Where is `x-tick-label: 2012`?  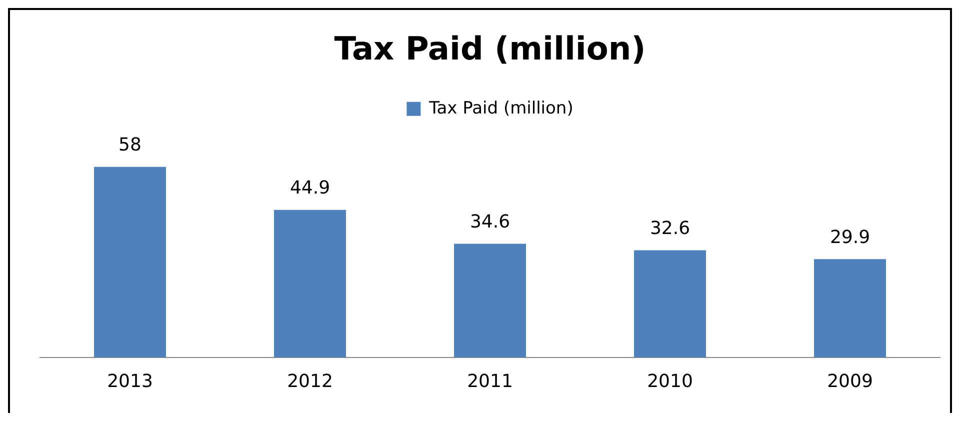
x-tick-label: 2012 is located at coordinates (310, 381).